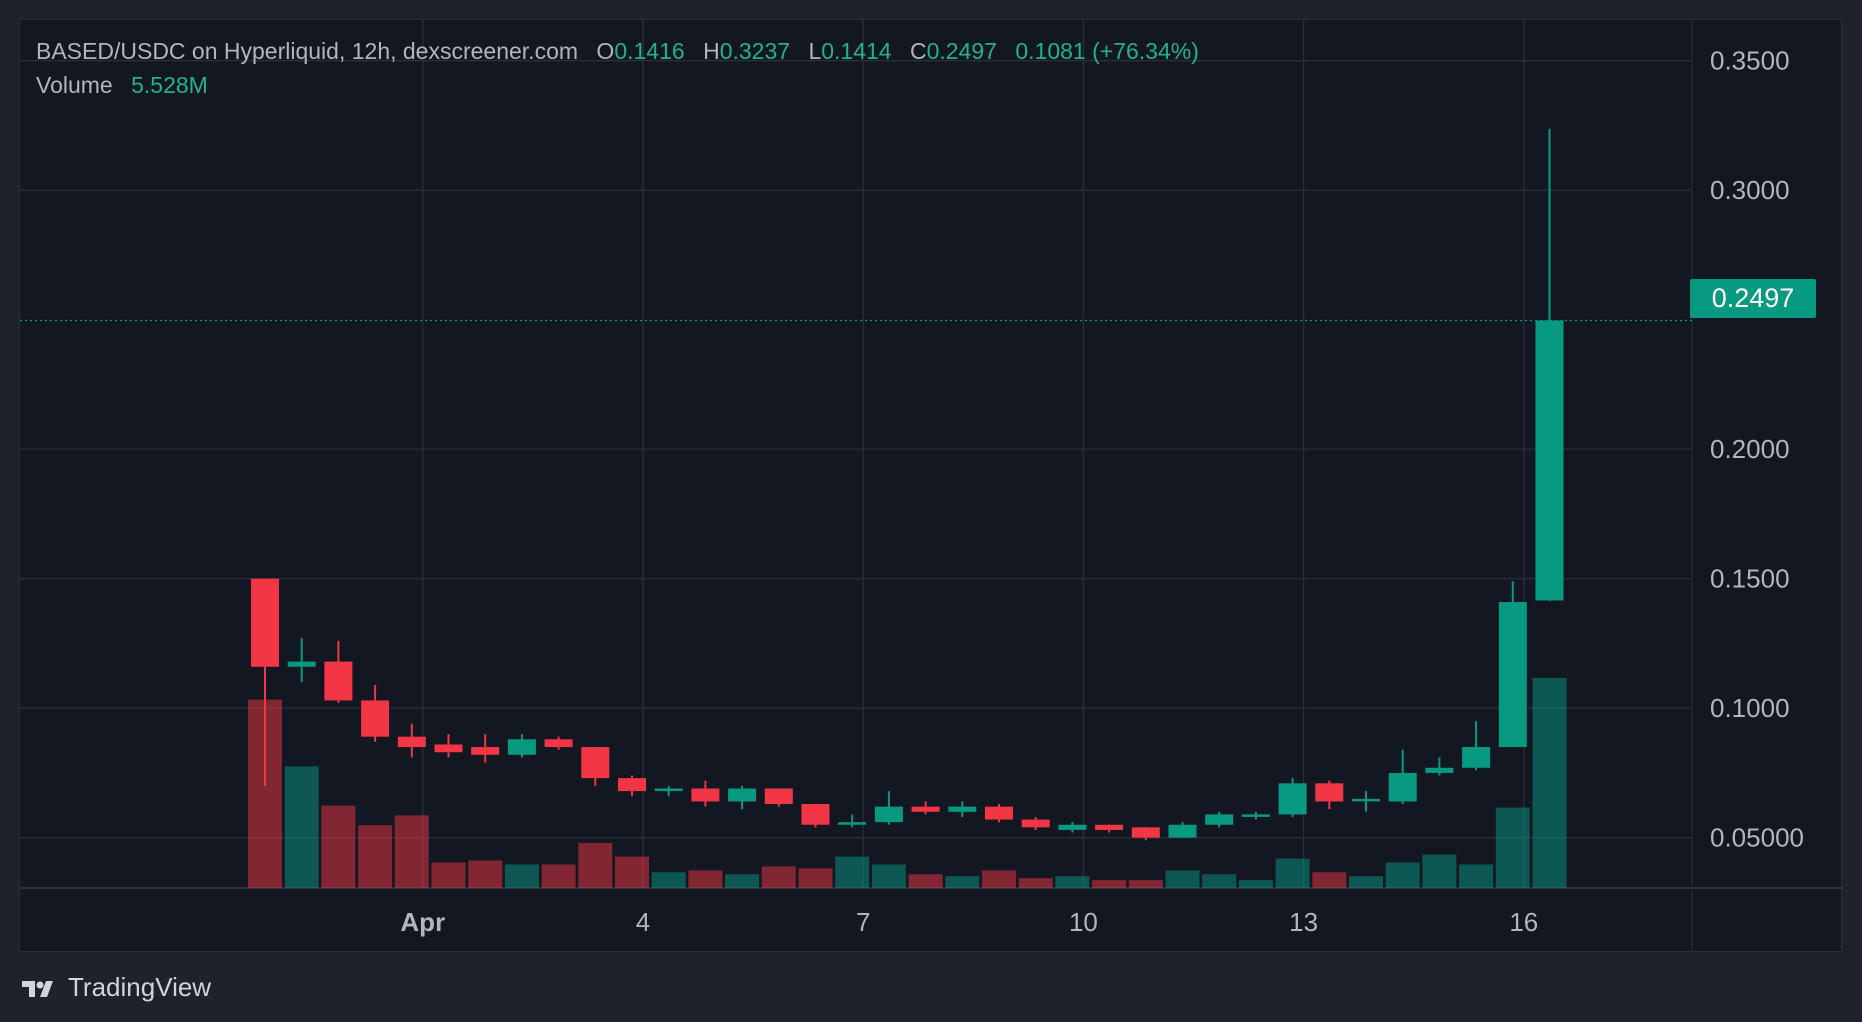  I want to click on x-axis-tick-label: 13, so click(1303, 922).